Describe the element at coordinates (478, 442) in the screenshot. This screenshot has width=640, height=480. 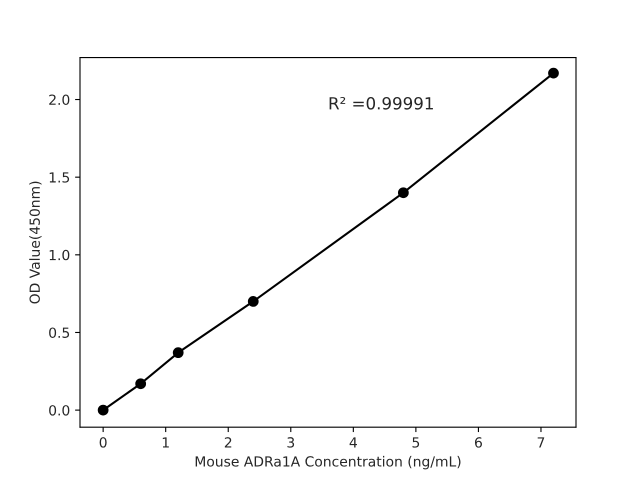
I see `x-tick-label: 6` at that location.